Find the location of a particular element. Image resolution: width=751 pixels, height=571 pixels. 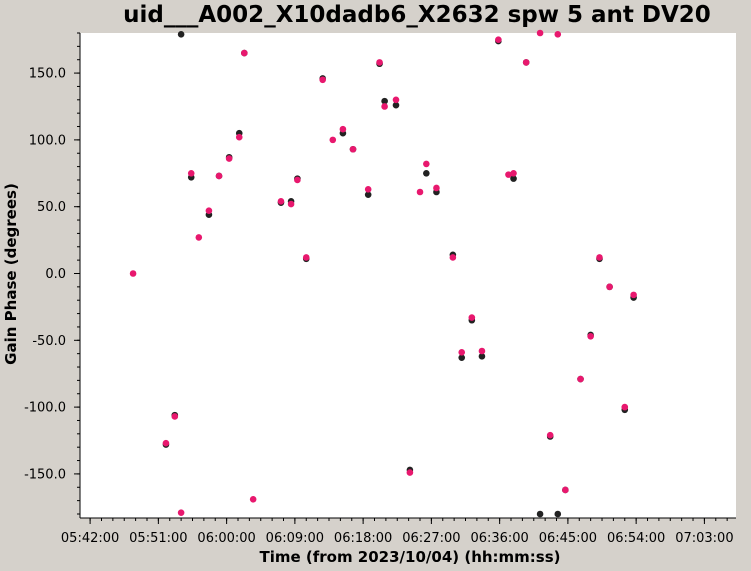

x-tick-label: 05:51:00 is located at coordinates (158, 538).